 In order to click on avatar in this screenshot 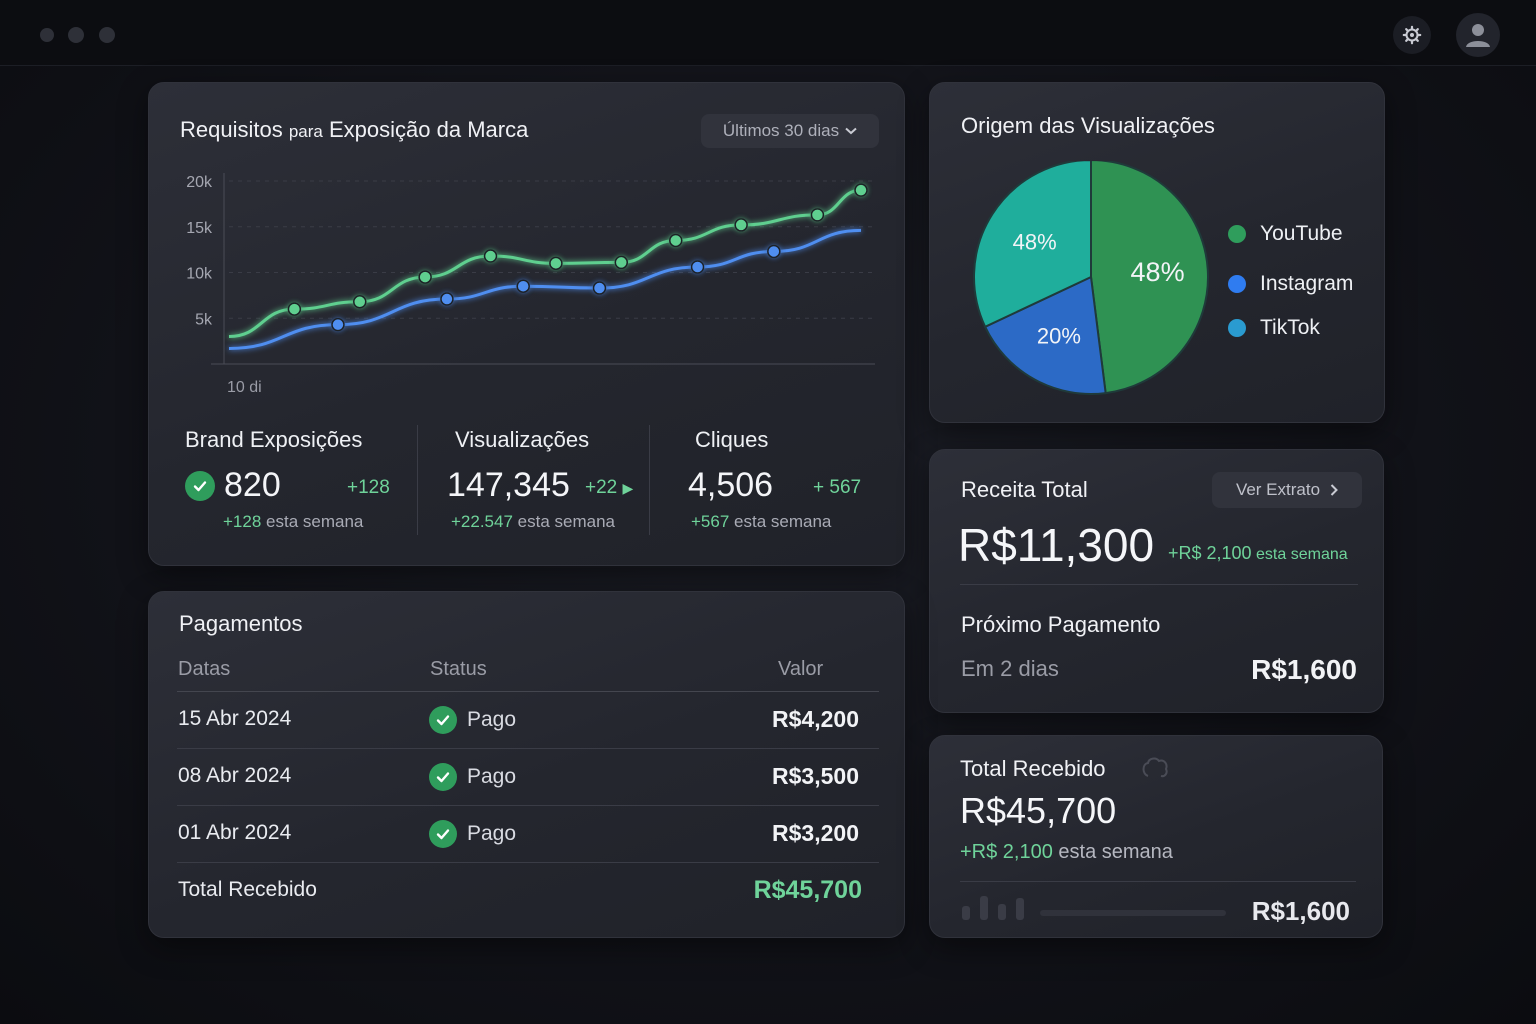, I will do `click(1478, 35)`.